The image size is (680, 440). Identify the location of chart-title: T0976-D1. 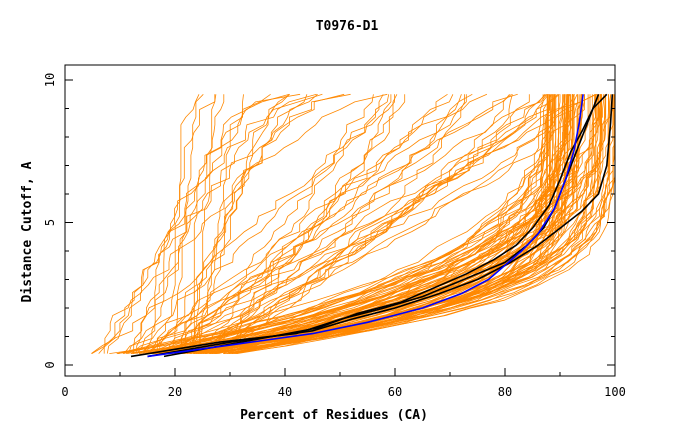
(347, 26).